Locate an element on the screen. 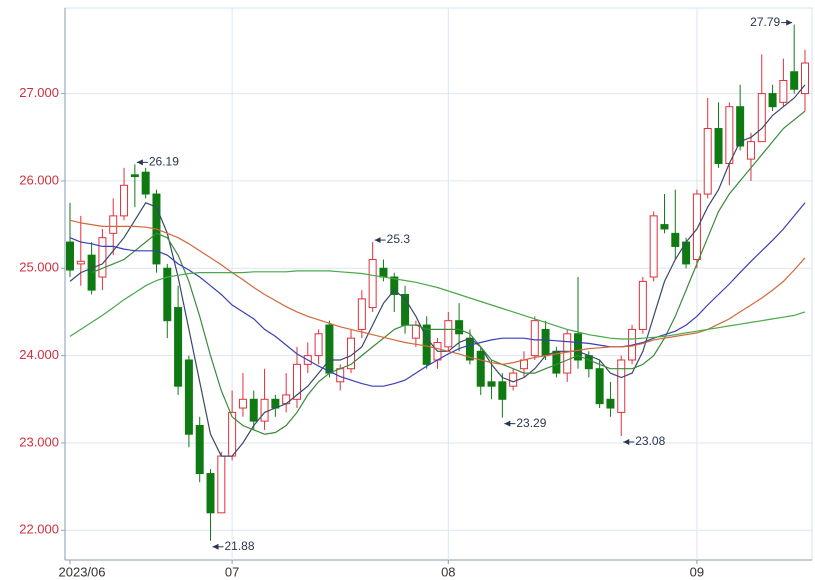 The width and height of the screenshot is (815, 580). x-tick-label: 2023/06 is located at coordinates (82, 571).